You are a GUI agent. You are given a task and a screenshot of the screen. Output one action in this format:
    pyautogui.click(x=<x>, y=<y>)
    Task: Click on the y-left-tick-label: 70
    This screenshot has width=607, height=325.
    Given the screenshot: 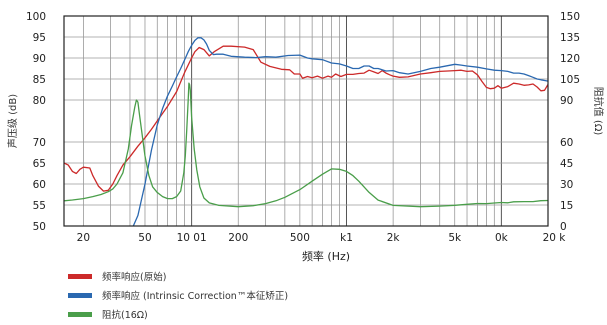 What is the action you would take?
    pyautogui.click(x=39, y=143)
    